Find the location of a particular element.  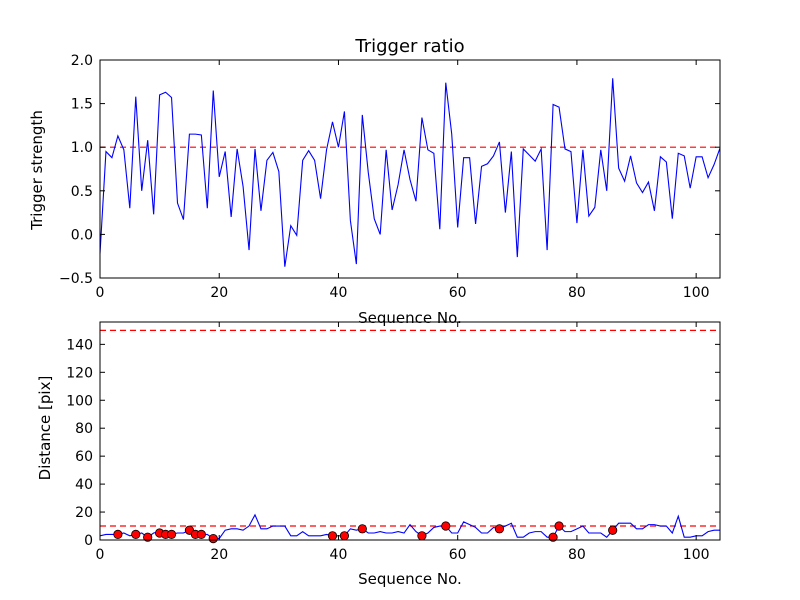

bottom-ytick-label-1: 20 is located at coordinates (84, 513).